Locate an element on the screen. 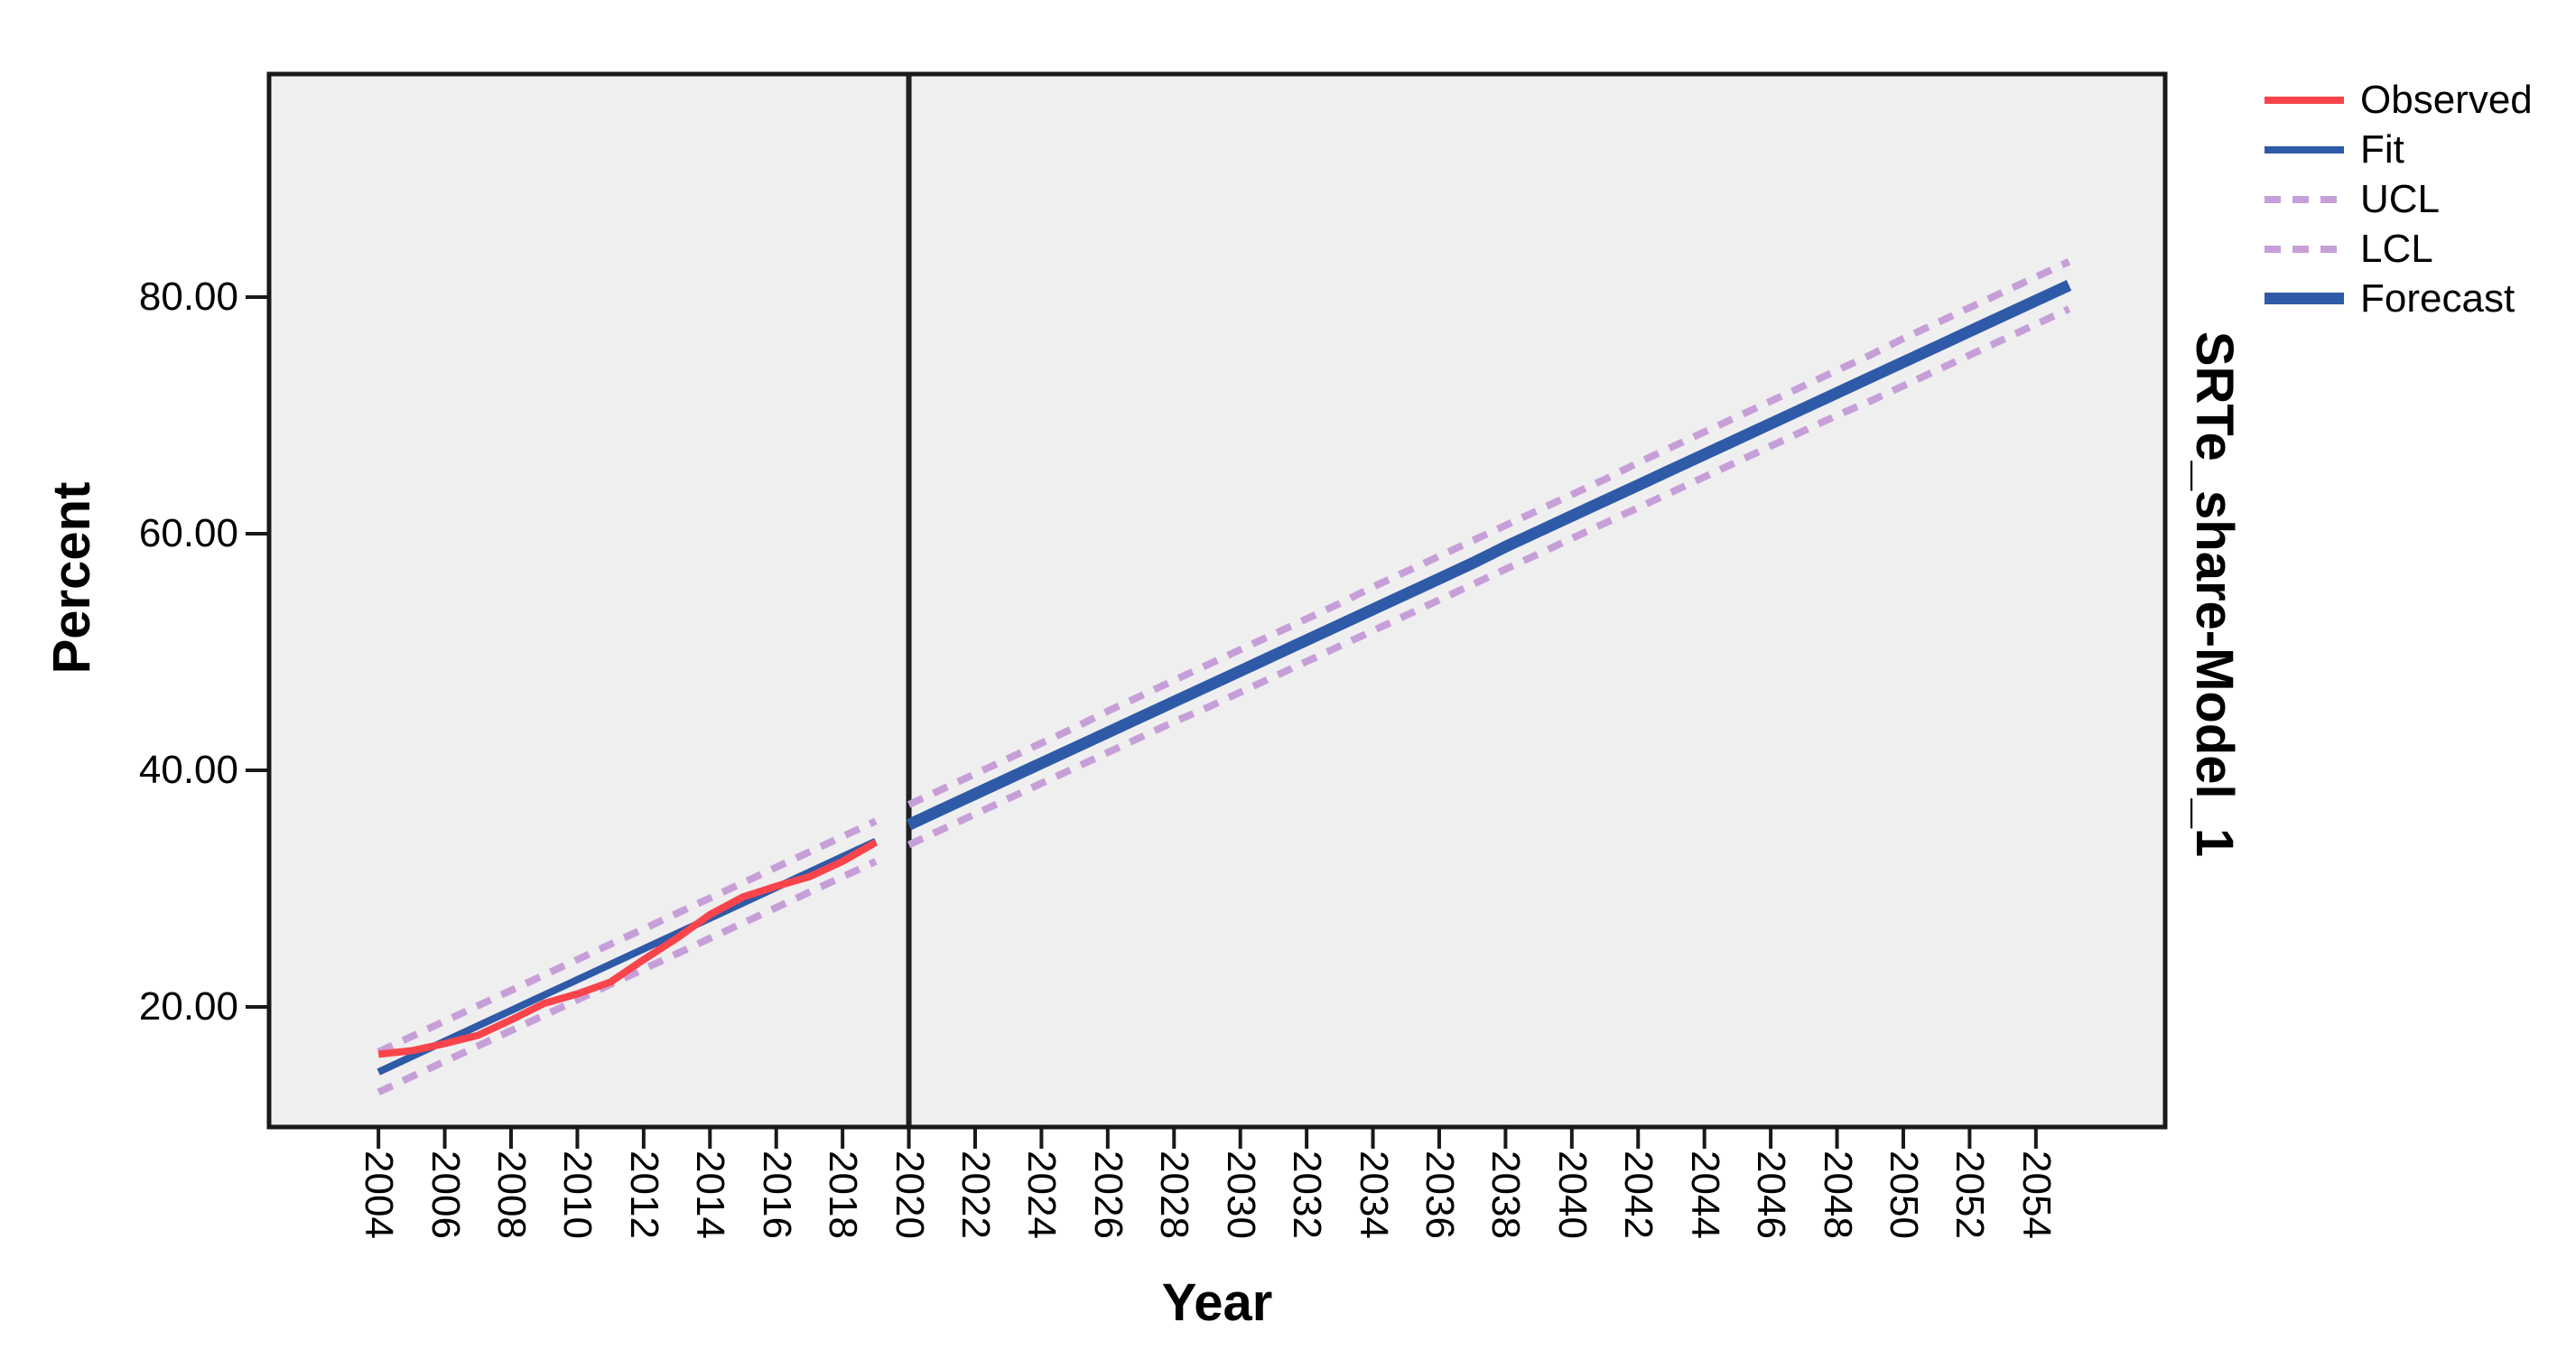 This screenshot has width=2576, height=1360. x-tick-label: 2040 is located at coordinates (1572, 1194).